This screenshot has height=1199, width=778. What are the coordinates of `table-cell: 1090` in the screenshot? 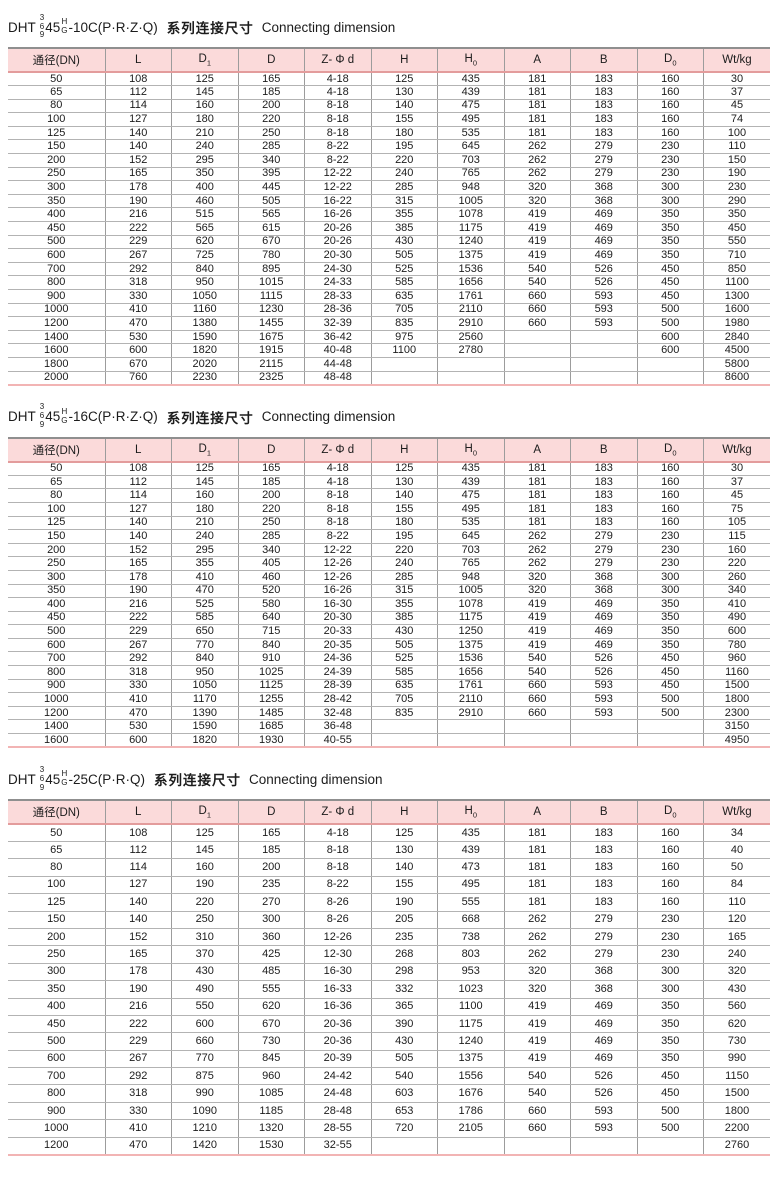 It's located at (205, 1111).